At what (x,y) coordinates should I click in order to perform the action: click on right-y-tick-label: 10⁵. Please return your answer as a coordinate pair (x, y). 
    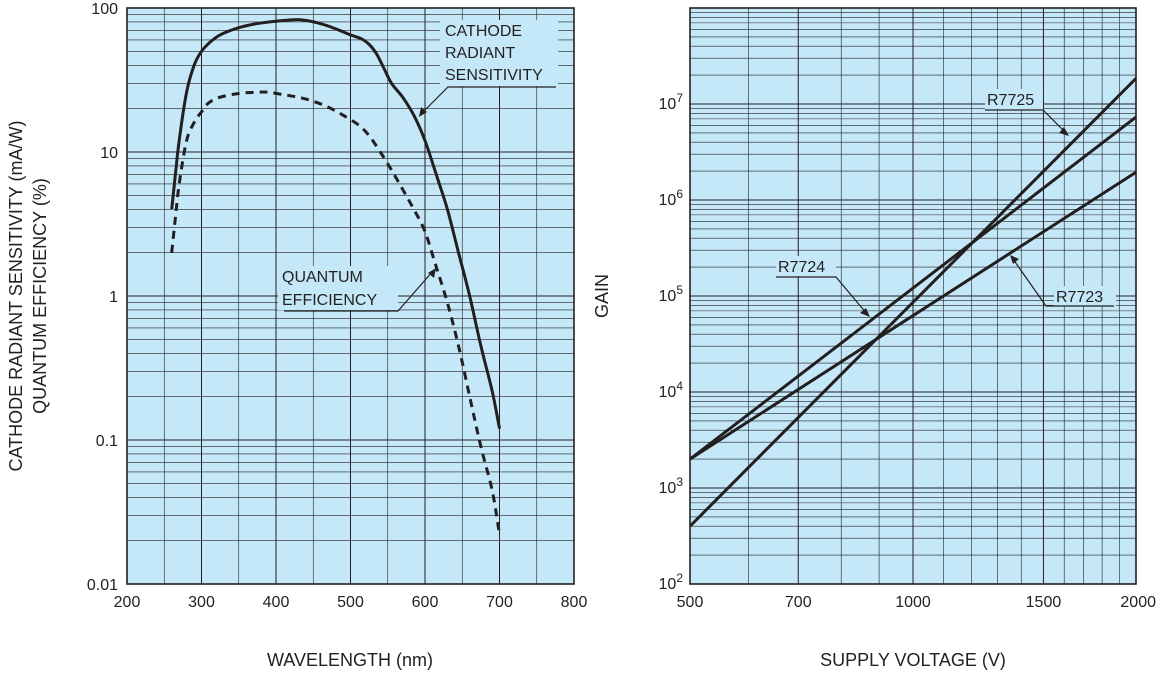
    Looking at the image, I should click on (671, 294).